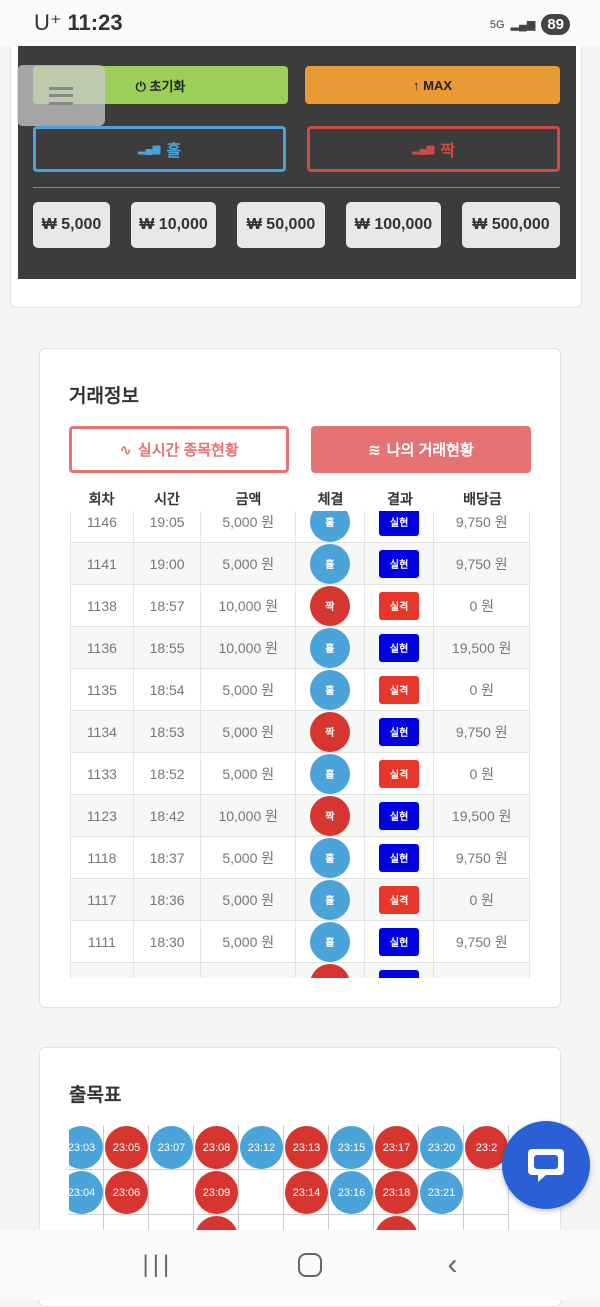 The height and width of the screenshot is (1307, 600). Describe the element at coordinates (102, 526) in the screenshot. I see `table-cell: 1146` at that location.